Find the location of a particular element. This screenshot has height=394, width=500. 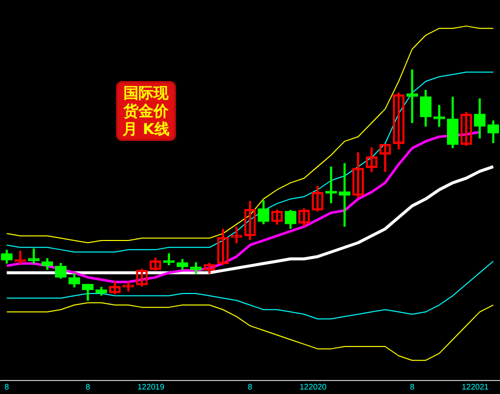

candlestick is located at coordinates (439, 116).